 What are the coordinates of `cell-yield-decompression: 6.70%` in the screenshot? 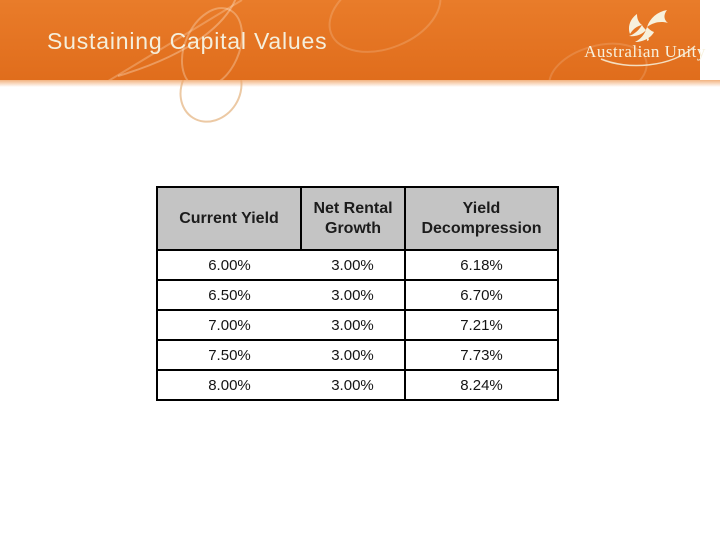 It's located at (481, 295).